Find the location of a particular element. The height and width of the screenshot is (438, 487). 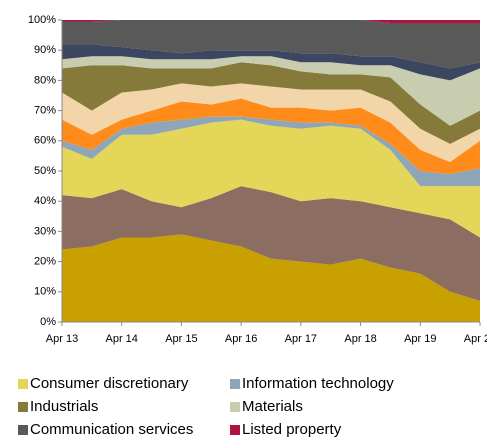

legend-label: Materials is located at coordinates (272, 406).